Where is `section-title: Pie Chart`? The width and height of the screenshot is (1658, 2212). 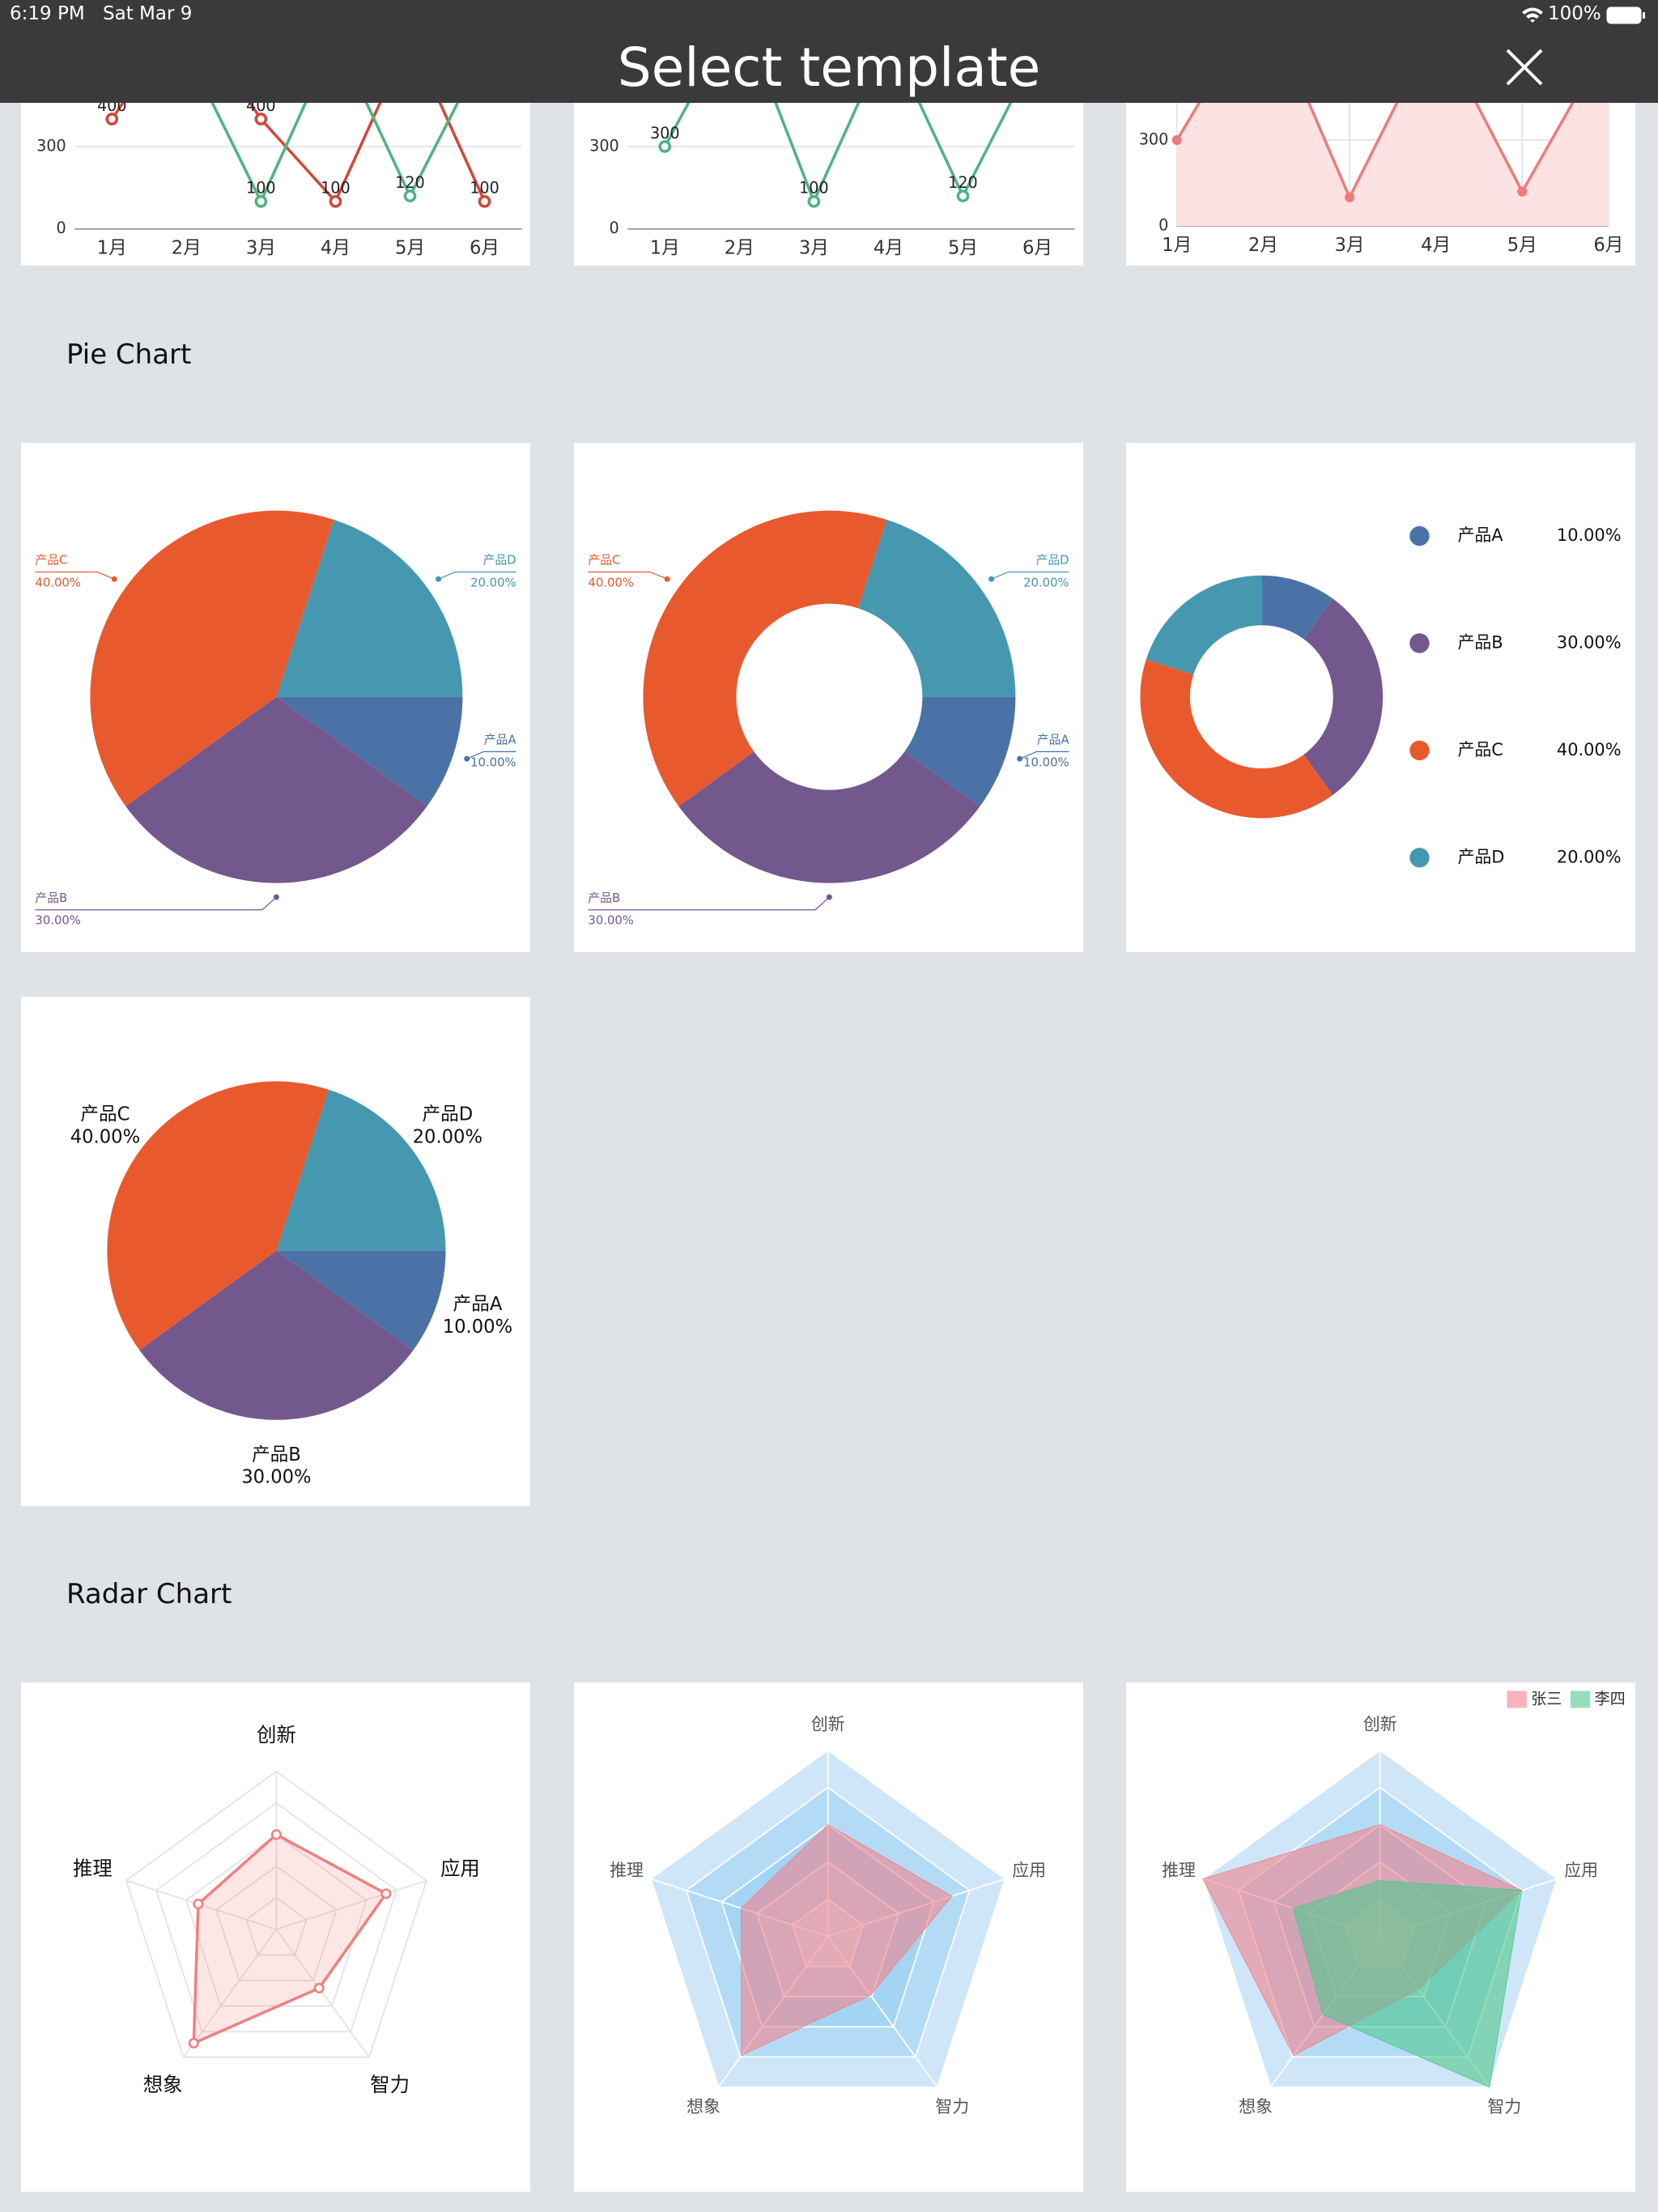
section-title: Pie Chart is located at coordinates (129, 355).